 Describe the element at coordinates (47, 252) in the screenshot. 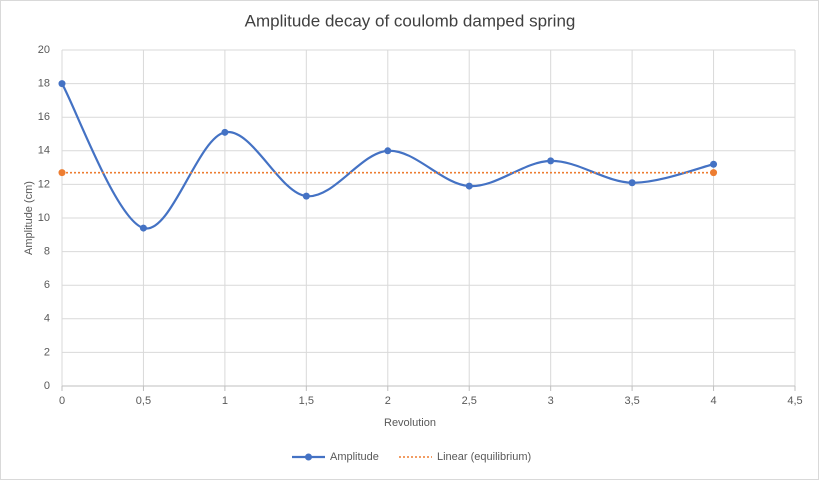

I see `y-tick-label: 8` at that location.